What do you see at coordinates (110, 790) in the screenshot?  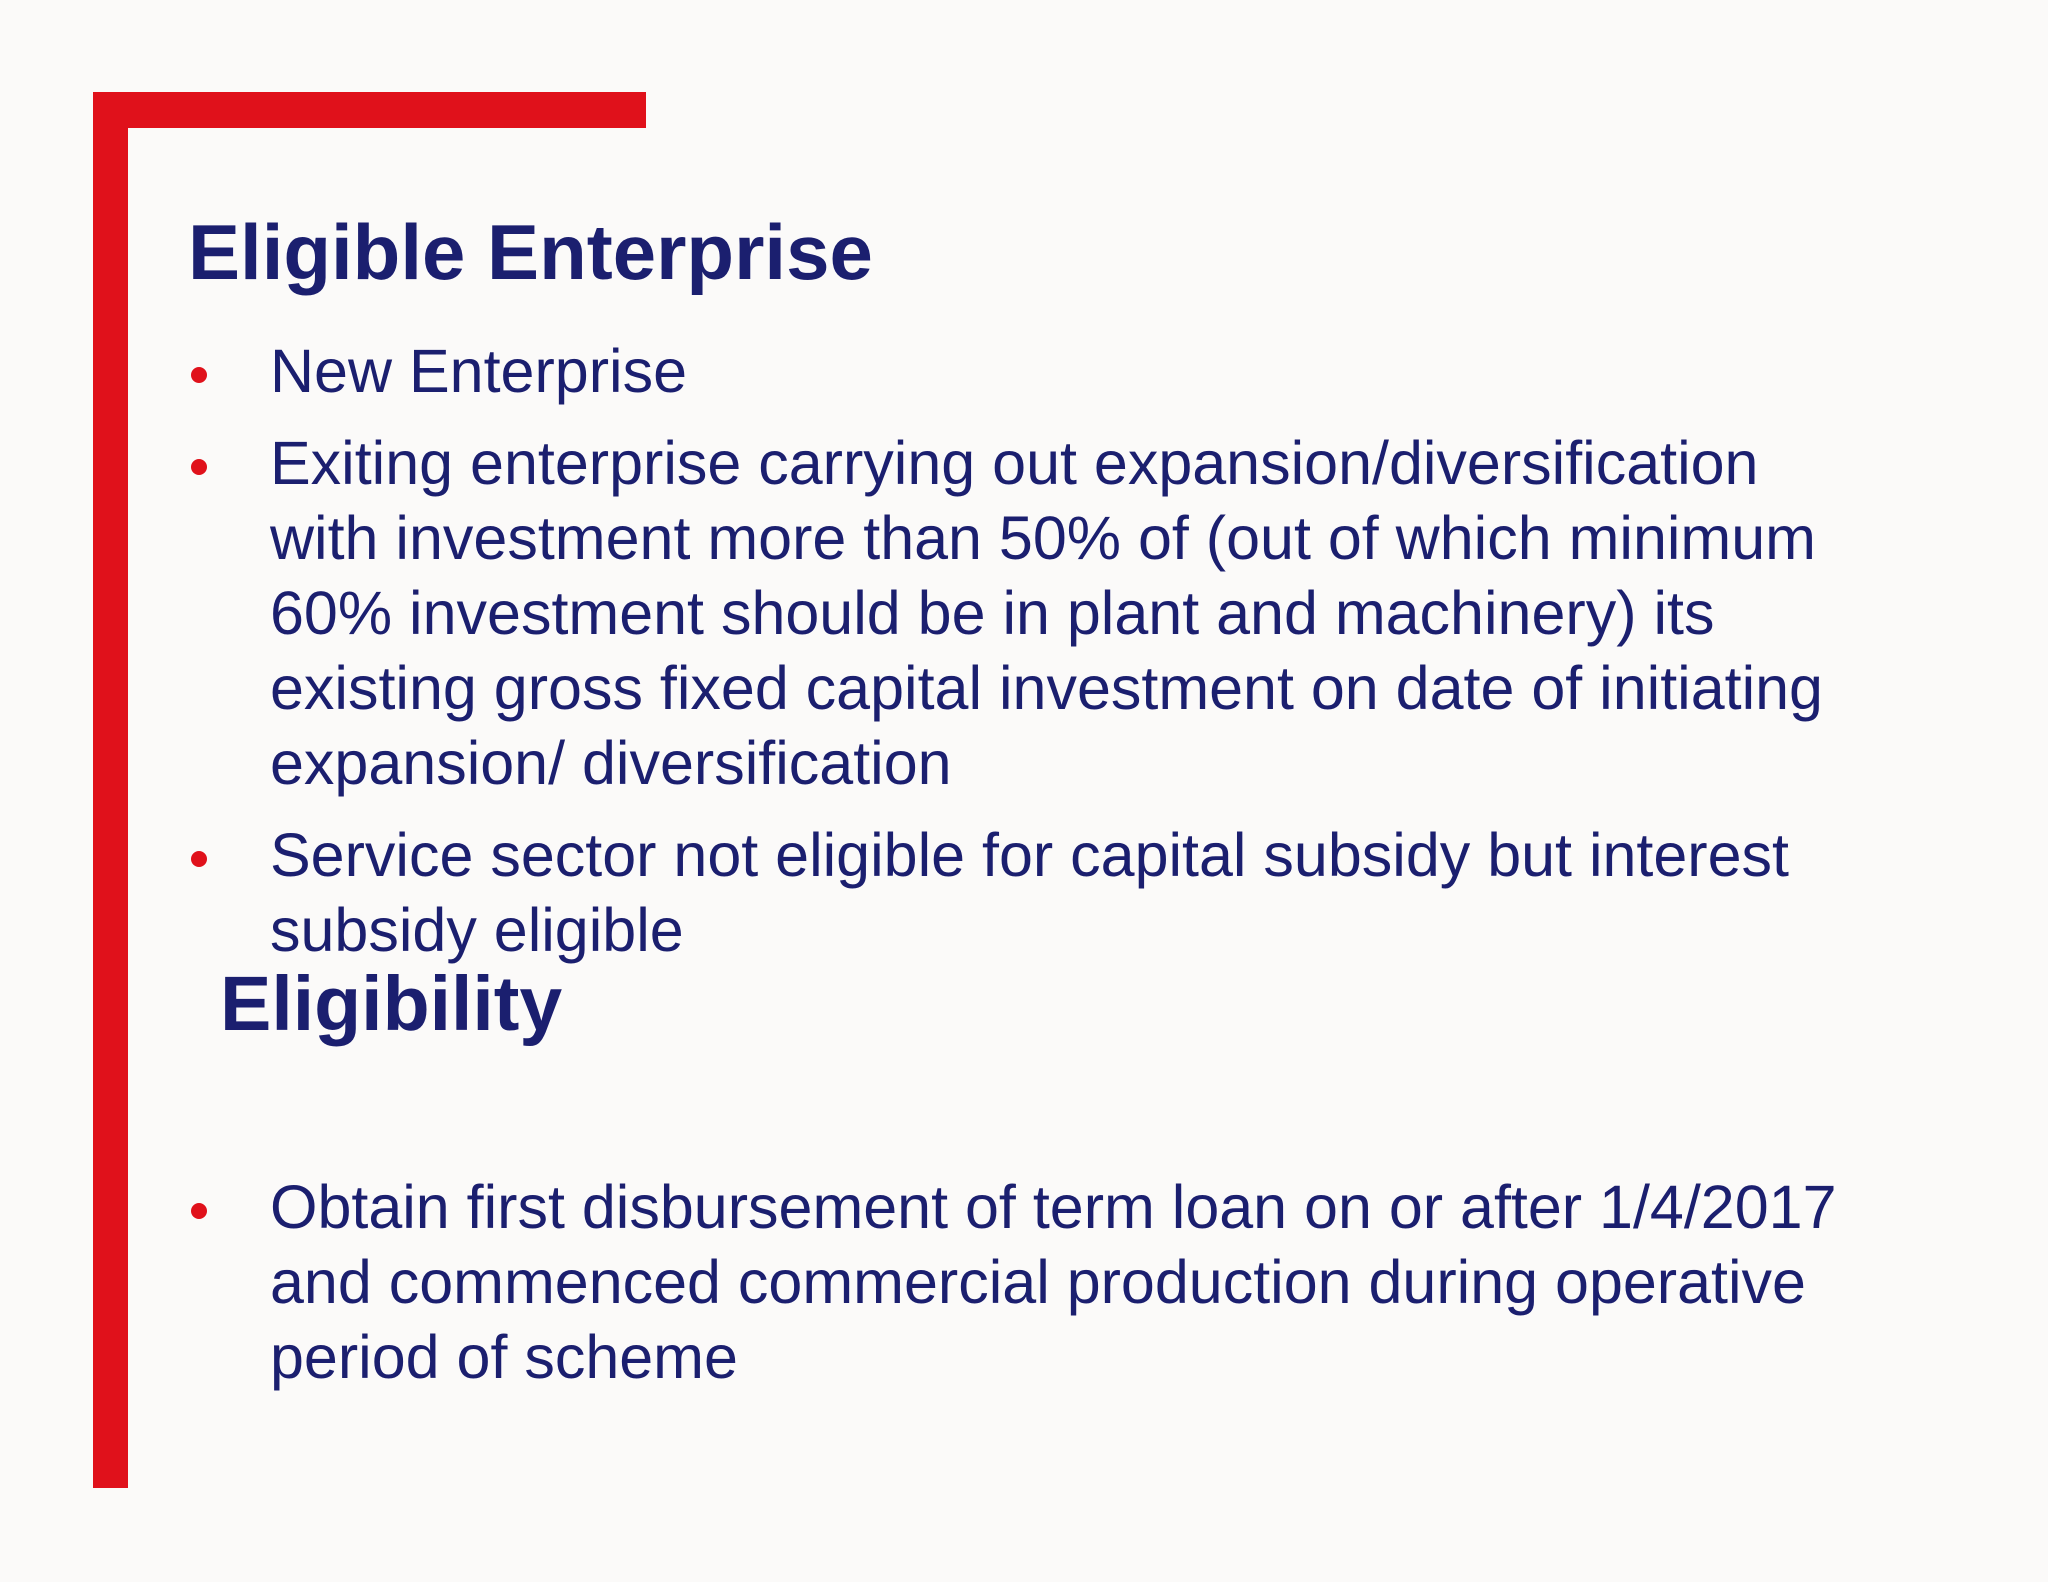 I see `red-corner-vertical-bar` at bounding box center [110, 790].